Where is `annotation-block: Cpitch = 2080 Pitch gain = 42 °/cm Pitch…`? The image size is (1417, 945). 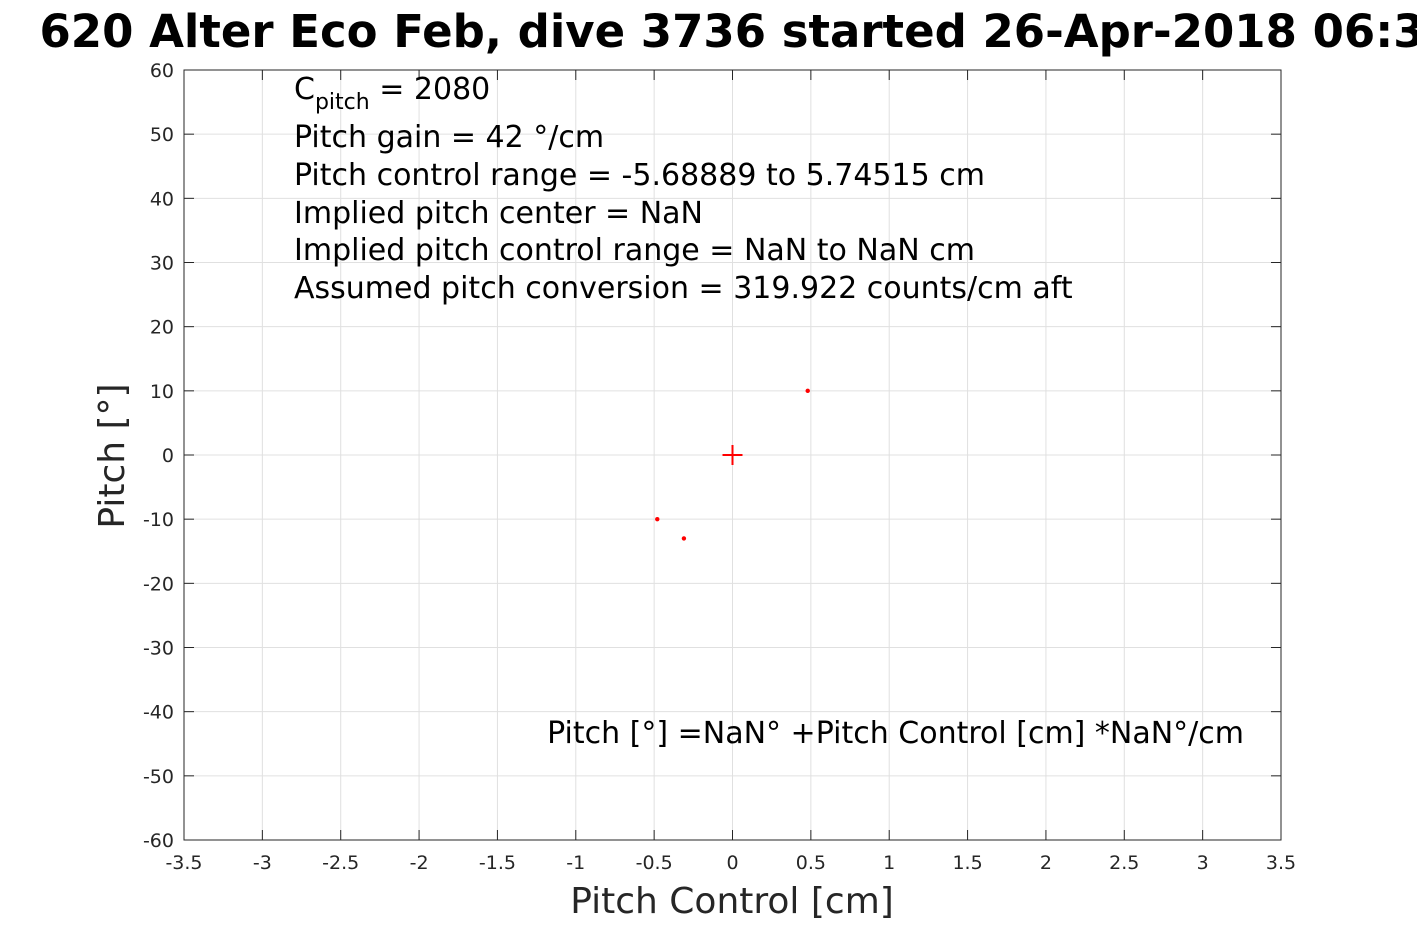 annotation-block: Cpitch = 2080 Pitch gain = 42 °/cm Pitch… is located at coordinates (683, 189).